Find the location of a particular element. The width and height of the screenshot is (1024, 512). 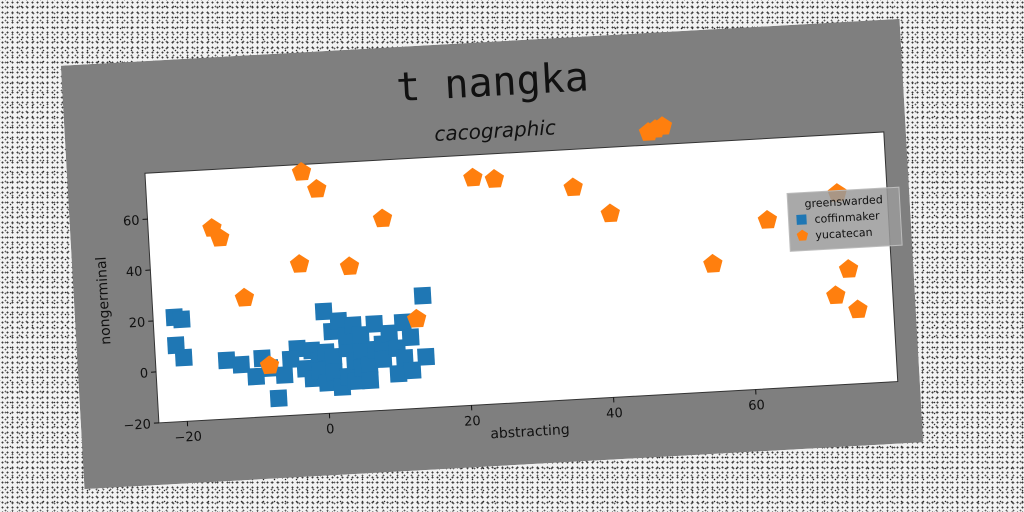

x-tick-label: 60 is located at coordinates (756, 406).